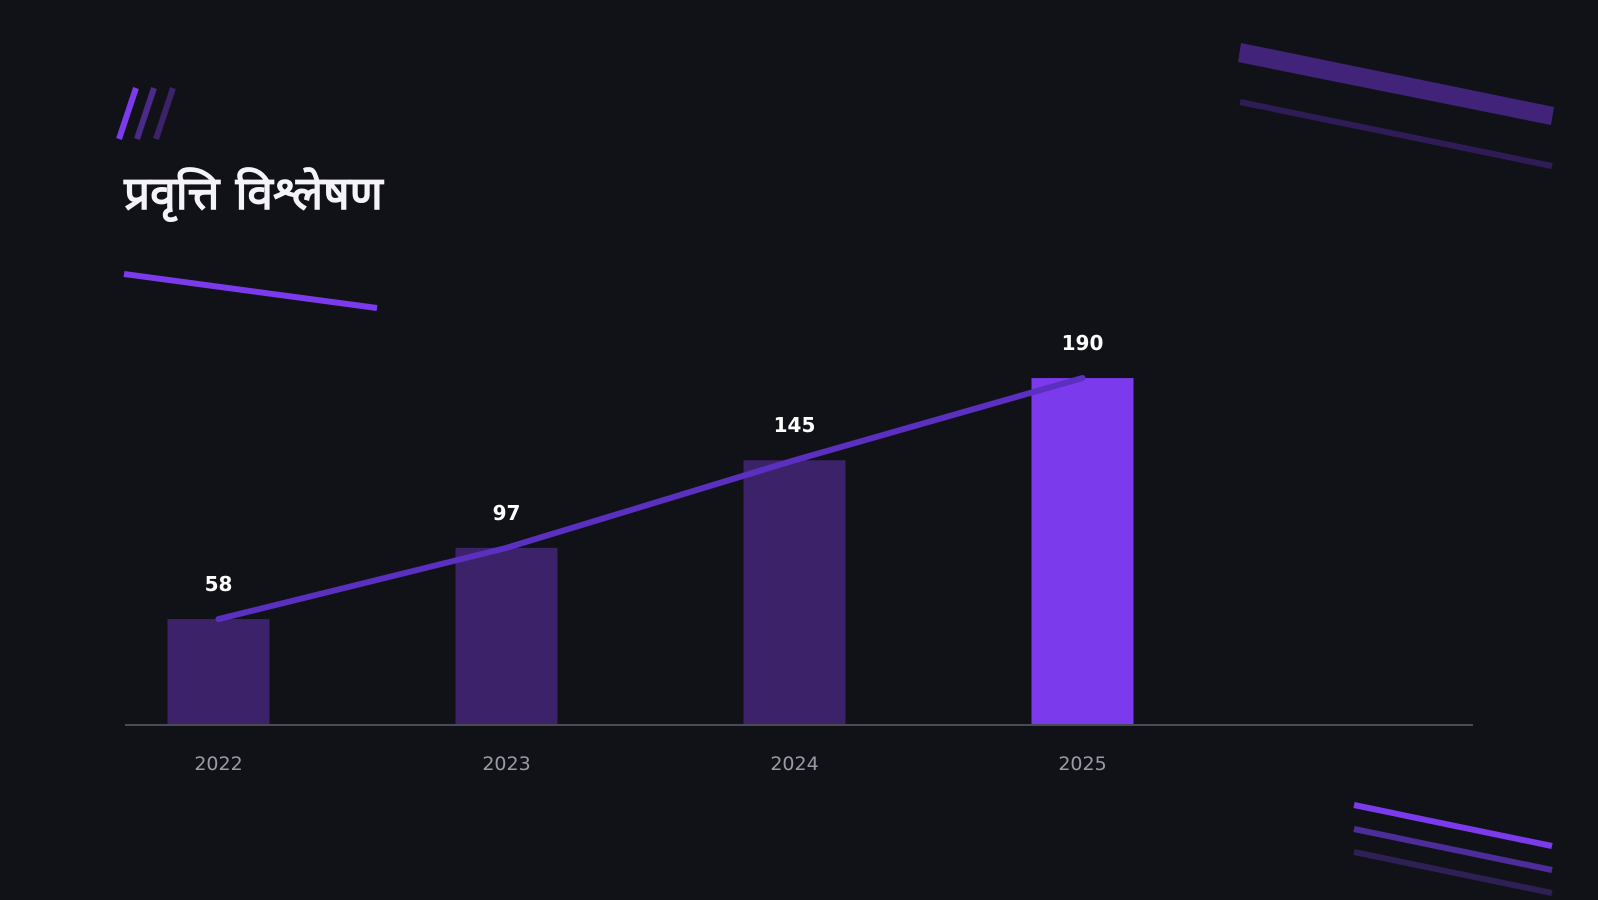 The width and height of the screenshot is (1598, 900). I want to click on decoration-lines-bottom-right, so click(1453, 849).